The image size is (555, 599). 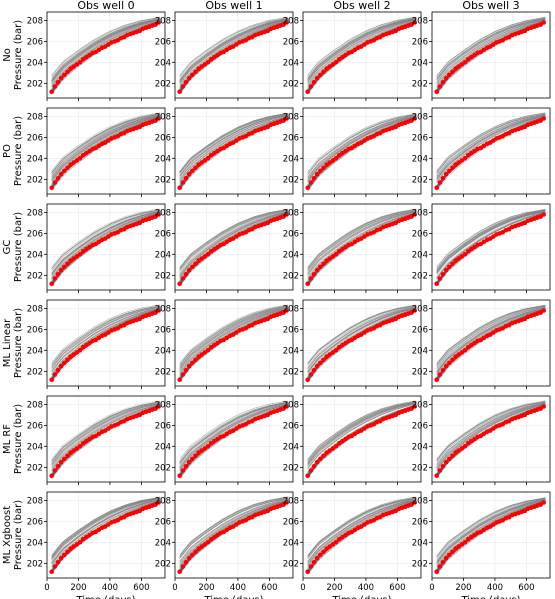 What do you see at coordinates (490, 6) in the screenshot?
I see `column-title: Obs well 3` at bounding box center [490, 6].